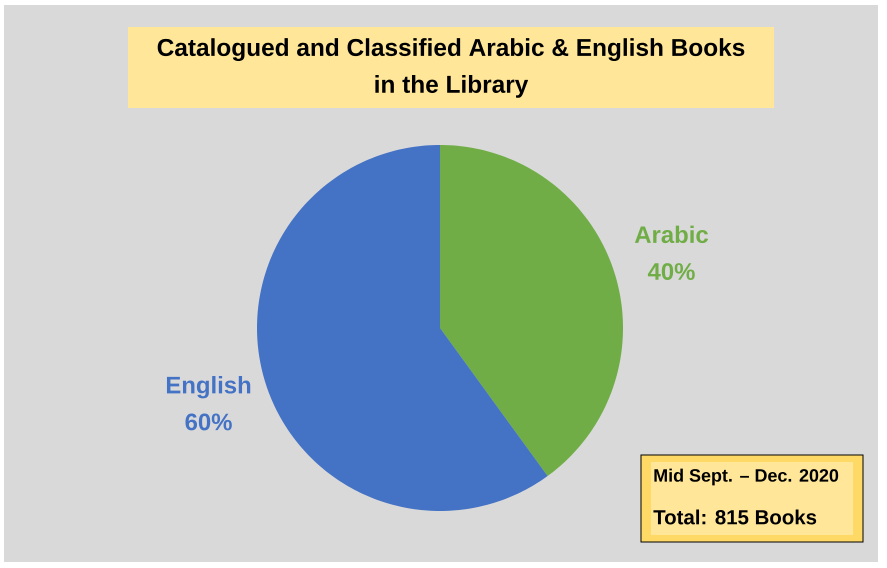 The image size is (887, 568). Describe the element at coordinates (451, 68) in the screenshot. I see `chart-title: Catalogued and Classified Arabic & English Books in the Library` at that location.